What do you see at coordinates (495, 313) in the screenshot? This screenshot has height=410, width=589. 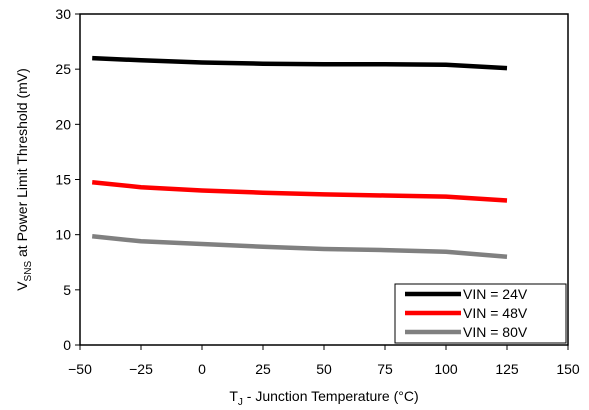 I see `legend-label-1: VIN = 48V` at bounding box center [495, 313].